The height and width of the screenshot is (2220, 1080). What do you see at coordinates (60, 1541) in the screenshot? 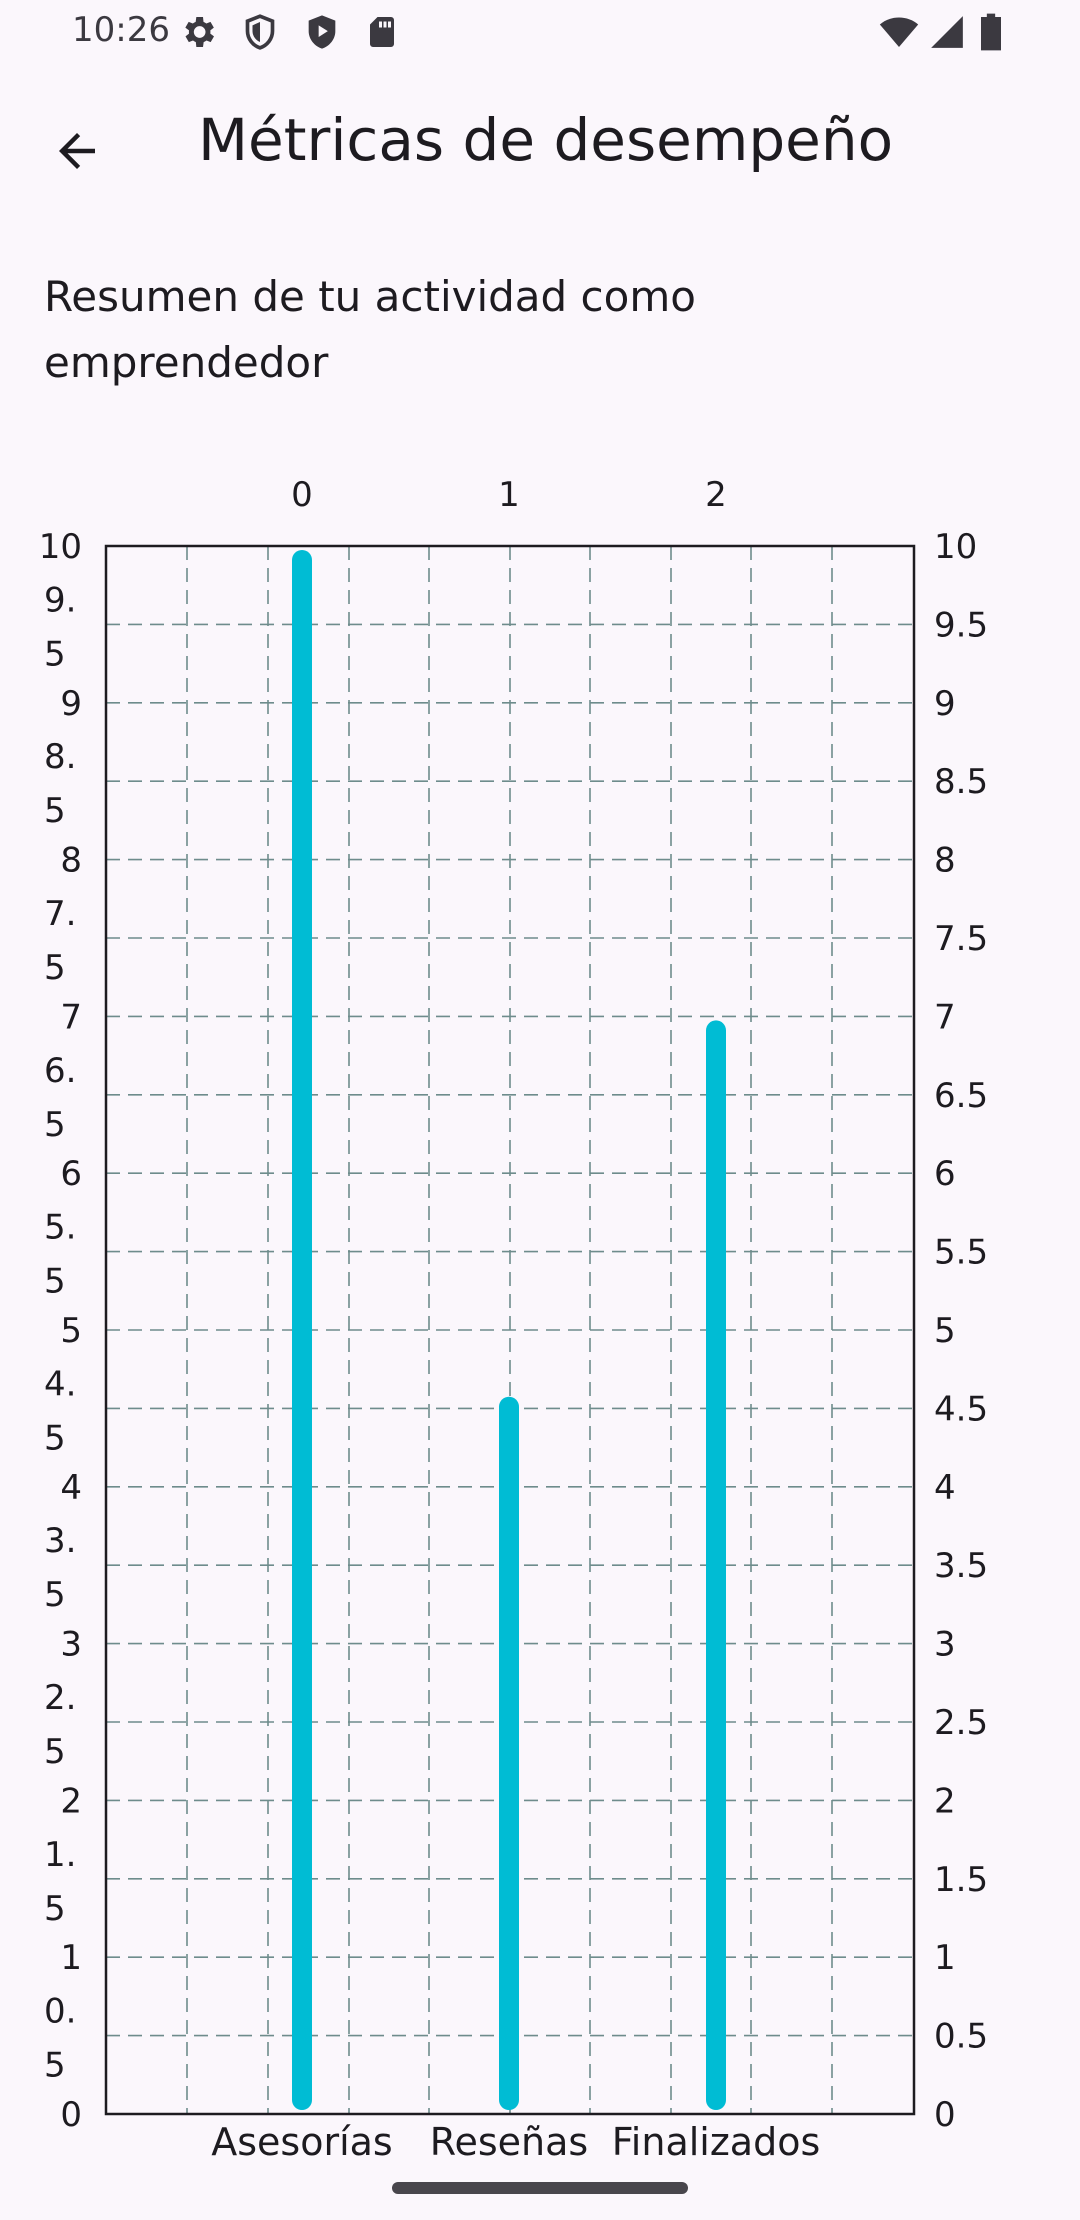
I see `left-tick-label: 3.` at bounding box center [60, 1541].